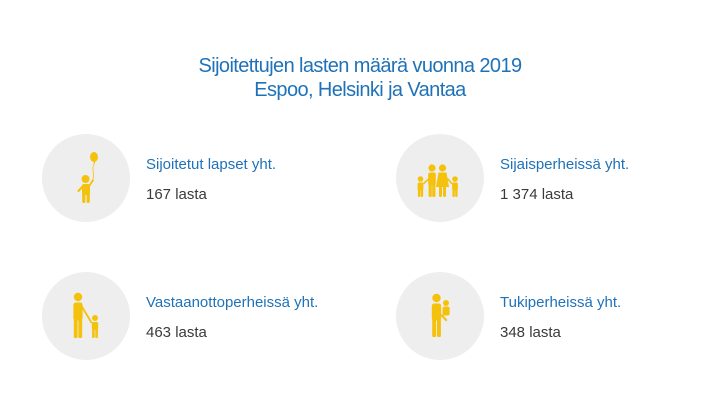  Describe the element at coordinates (360, 66) in the screenshot. I see `title-line-1: Sijoitettujen lasten määrä vuonna 2019` at that location.